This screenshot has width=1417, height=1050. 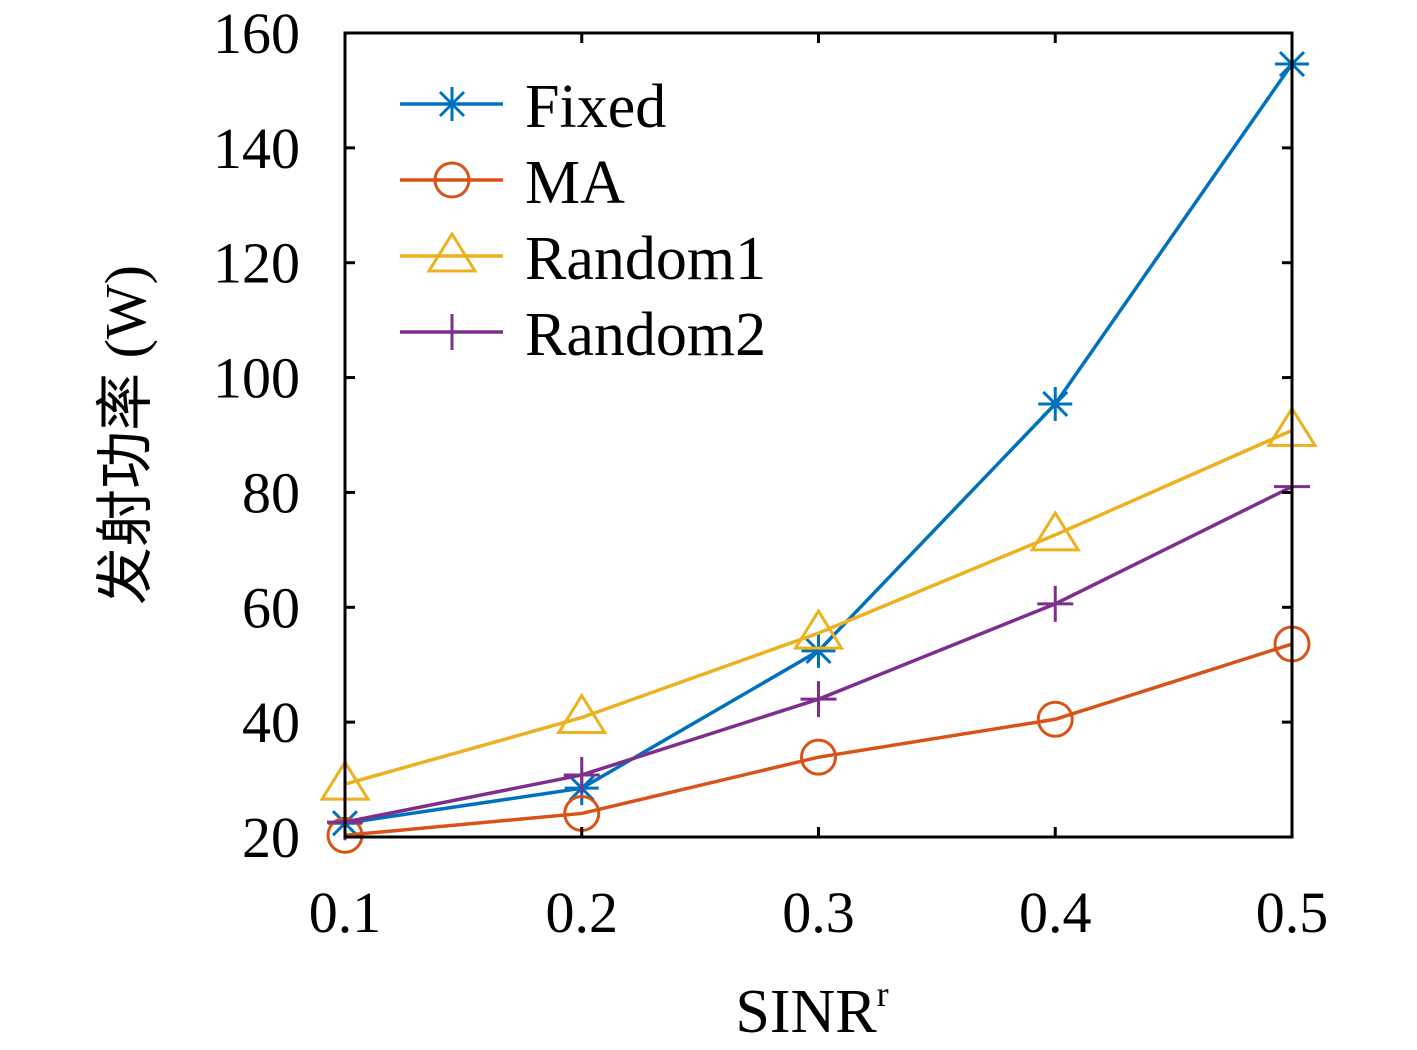 What do you see at coordinates (645, 259) in the screenshot?
I see `legend-label: Random1` at bounding box center [645, 259].